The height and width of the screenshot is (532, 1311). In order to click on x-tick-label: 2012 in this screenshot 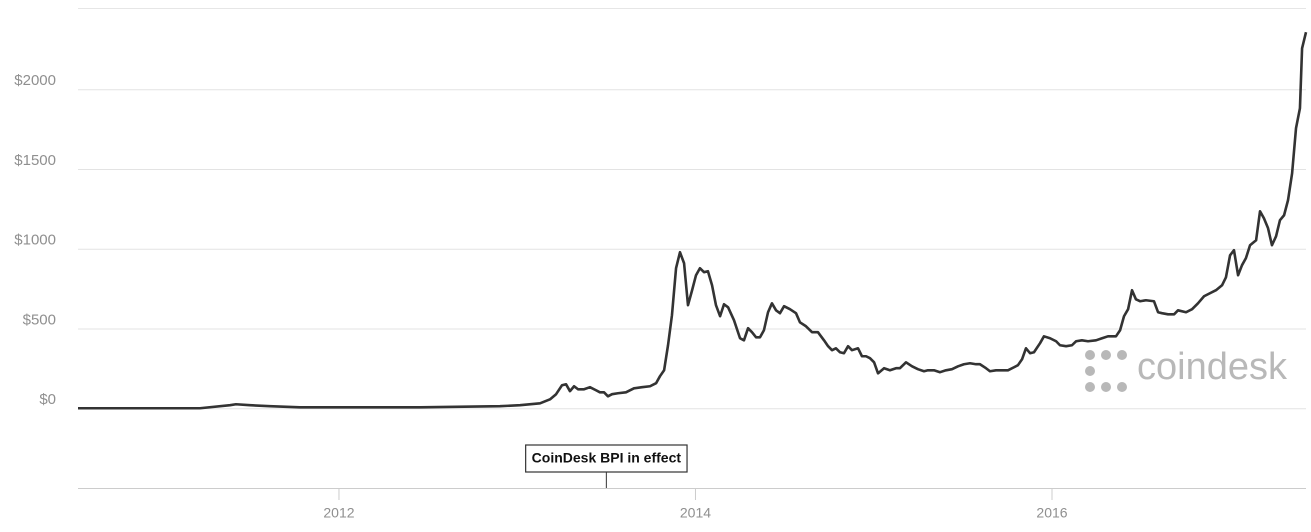, I will do `click(338, 513)`.